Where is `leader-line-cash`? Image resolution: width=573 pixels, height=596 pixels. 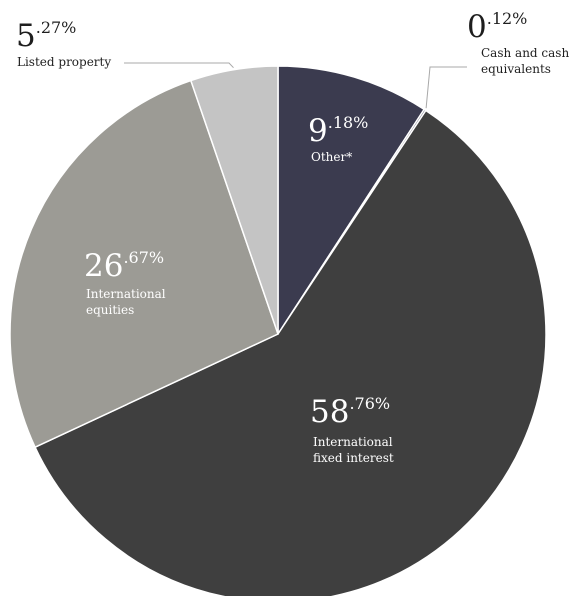
leader-line-cash is located at coordinates (446, 87).